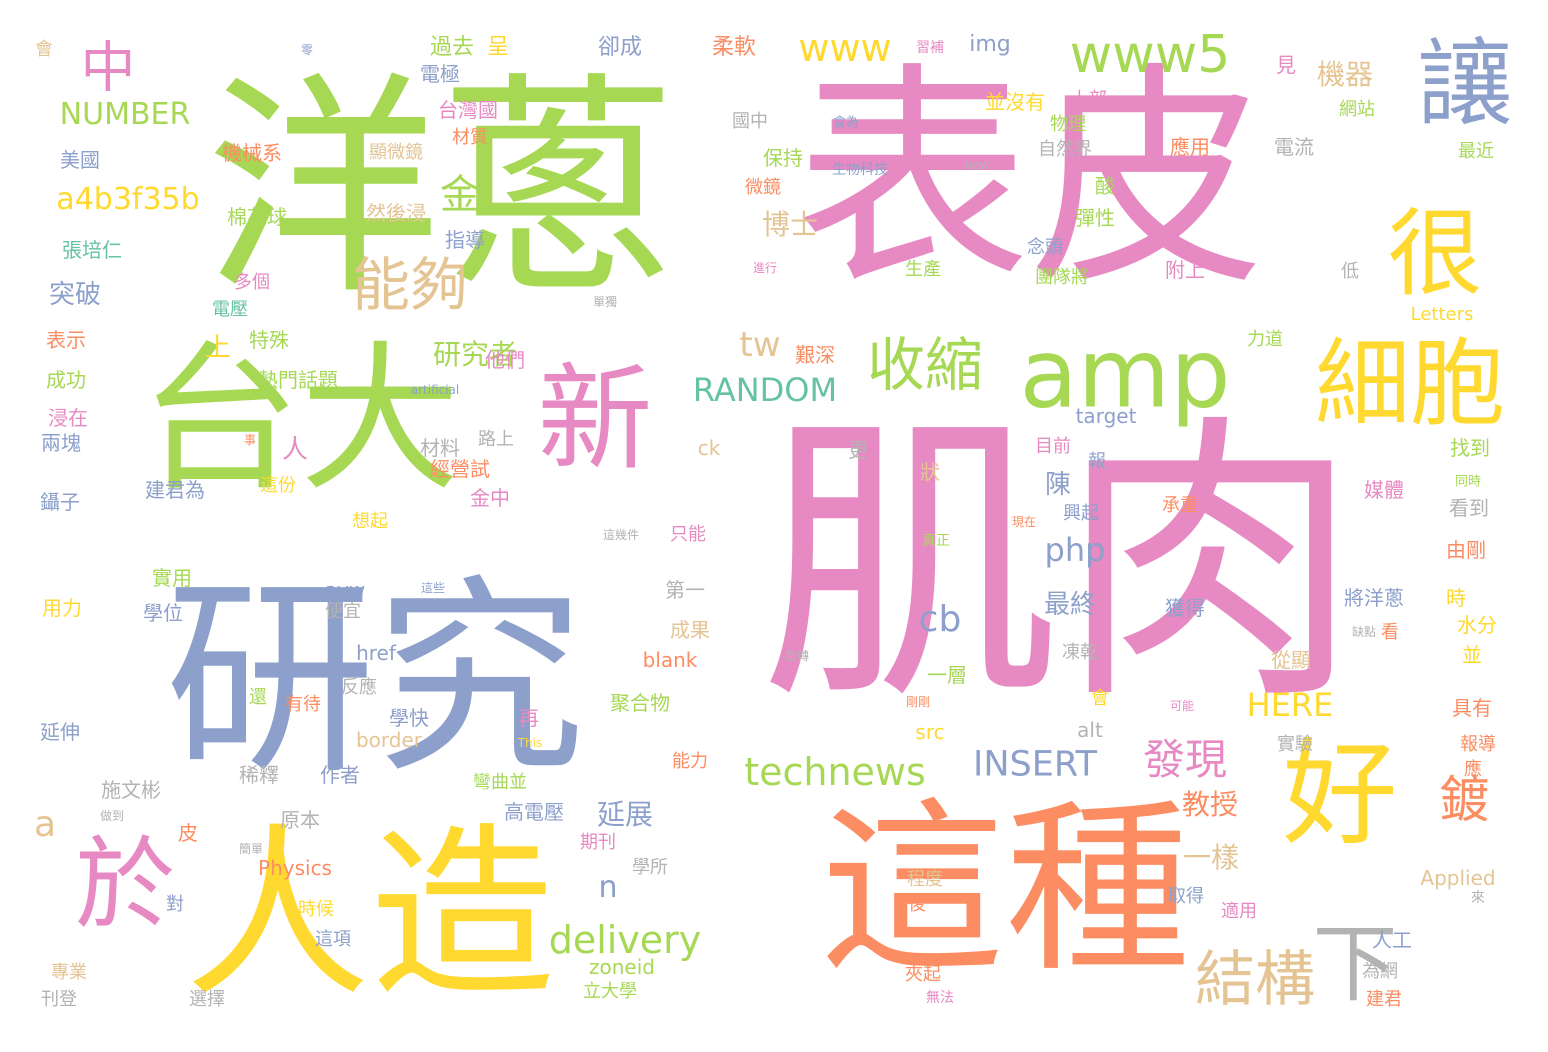 This screenshot has height=1052, width=1548. What do you see at coordinates (496, 439) in the screenshot?
I see `cloud-word: 路上` at bounding box center [496, 439].